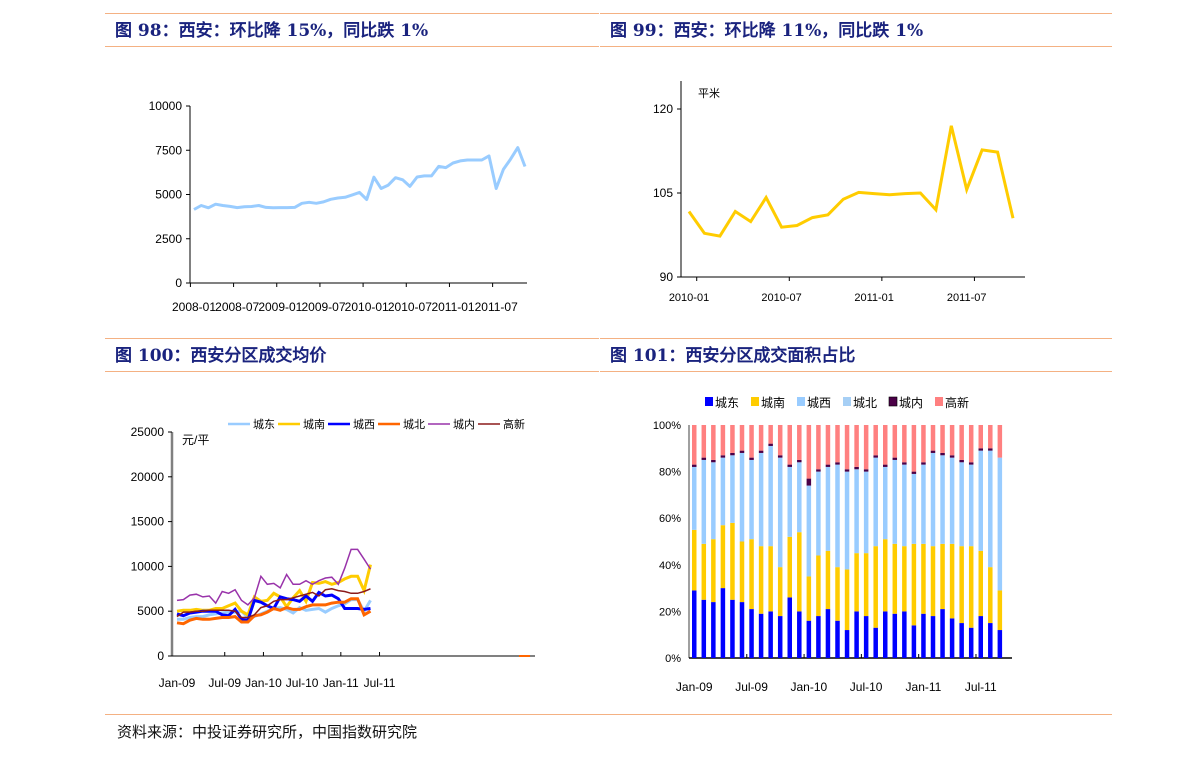 This screenshot has height=761, width=1191. What do you see at coordinates (280, 307) in the screenshot?
I see `x-tick-label: 2009-01` at bounding box center [280, 307].